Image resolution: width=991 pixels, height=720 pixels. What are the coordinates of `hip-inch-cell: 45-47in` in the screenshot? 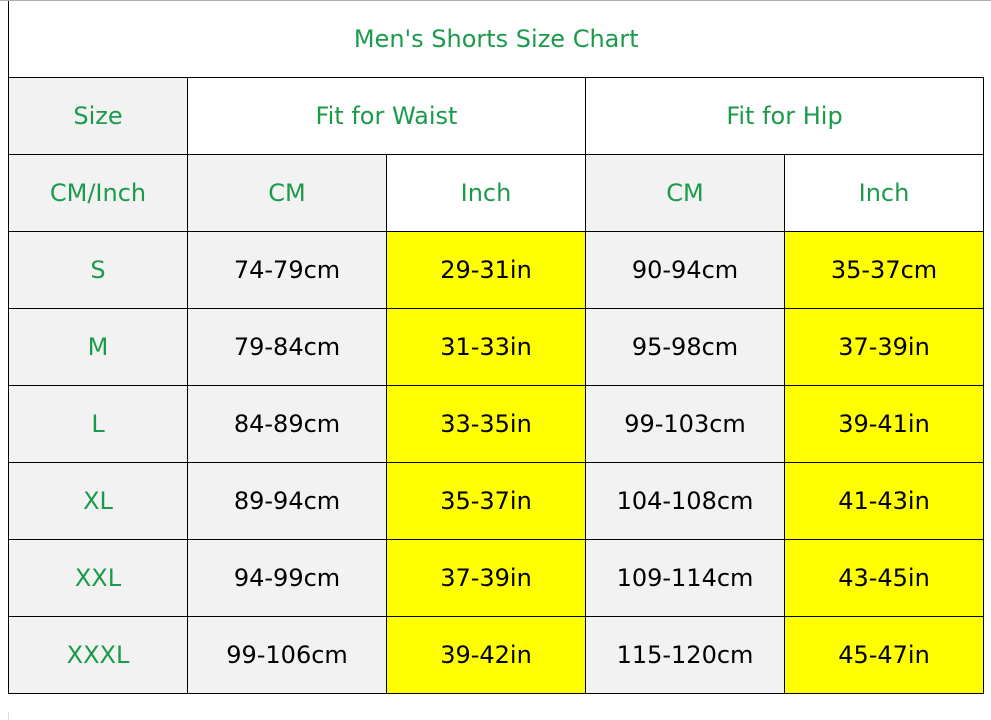 It's located at (884, 655).